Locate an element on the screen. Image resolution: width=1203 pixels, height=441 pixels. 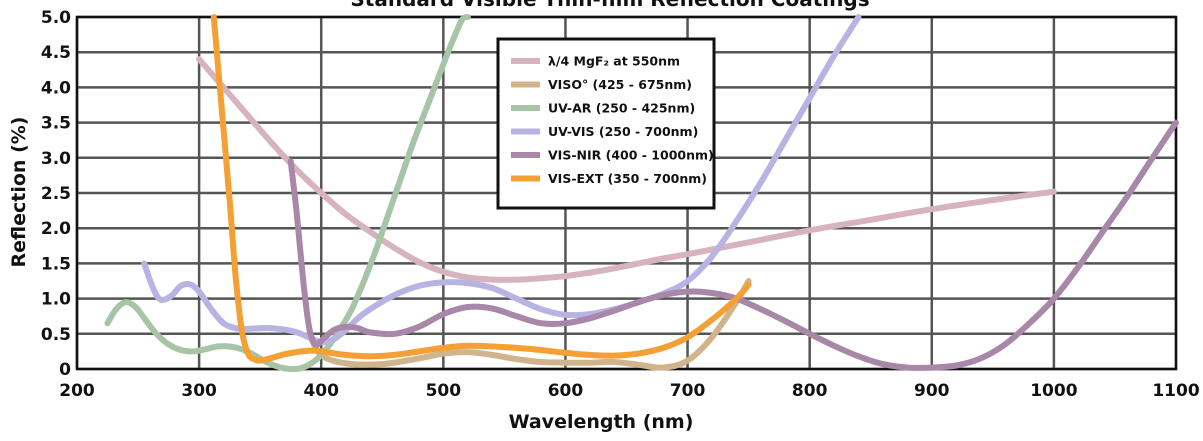
x-tick-label: 1100 is located at coordinates (1175, 391).